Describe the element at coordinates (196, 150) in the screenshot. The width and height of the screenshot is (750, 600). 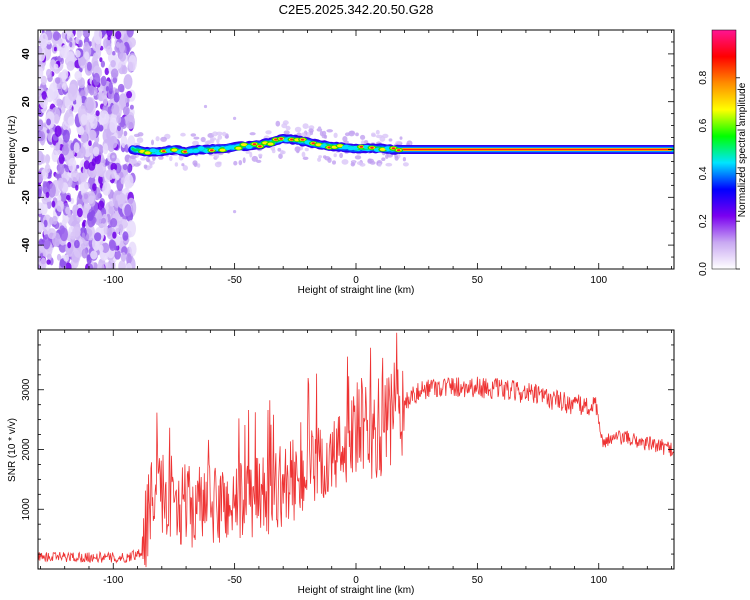
I see `ridge-blob-cyan` at that location.